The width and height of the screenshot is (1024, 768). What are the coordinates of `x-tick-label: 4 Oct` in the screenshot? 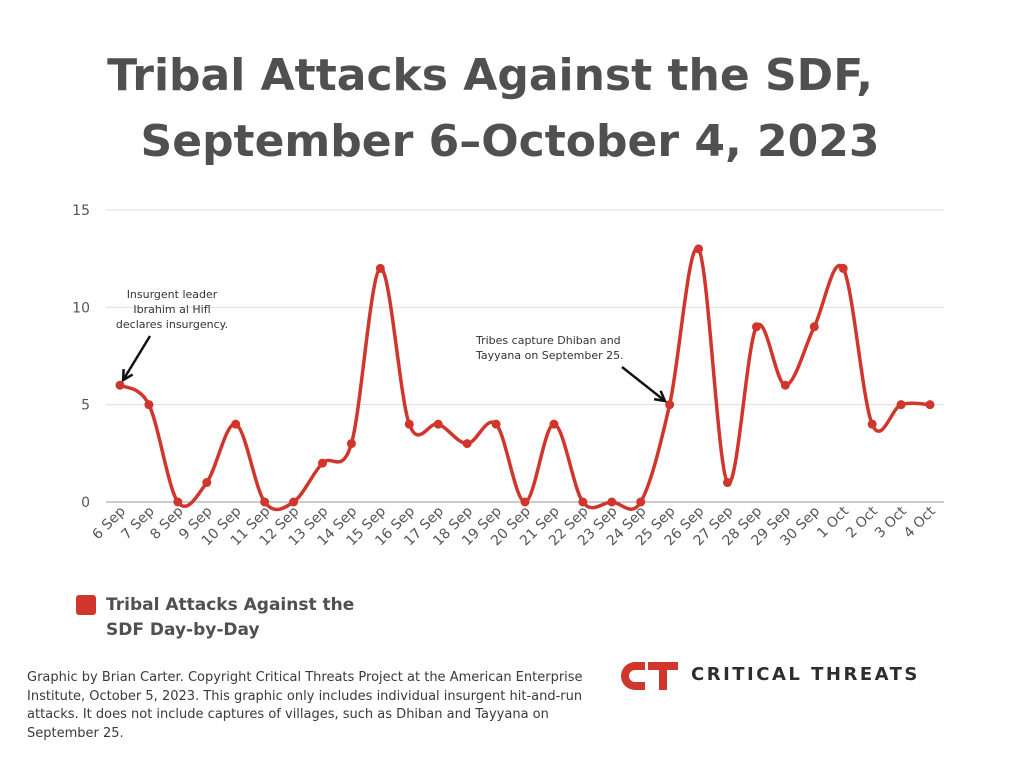 It's located at (920, 522).